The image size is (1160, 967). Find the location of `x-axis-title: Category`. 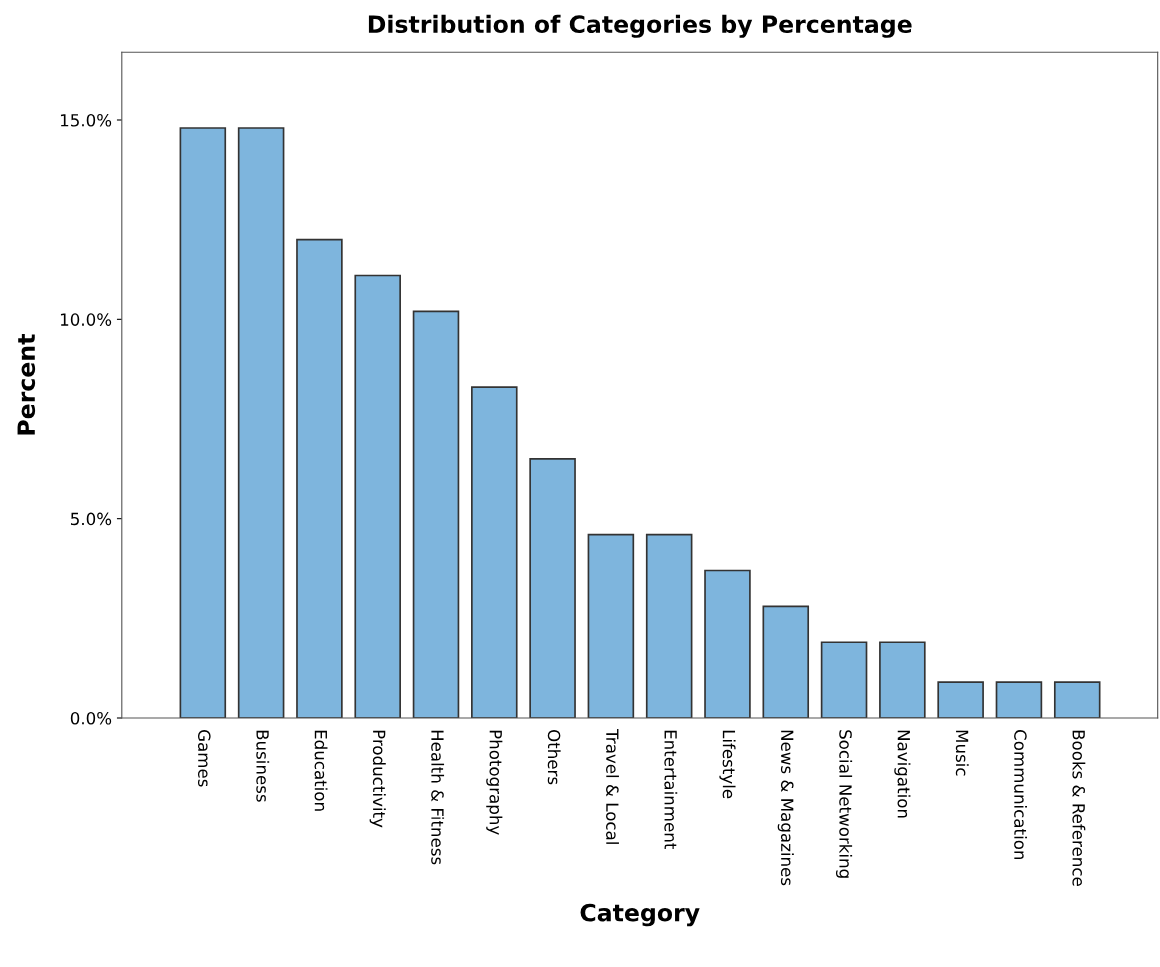

x-axis-title: Category is located at coordinates (640, 915).